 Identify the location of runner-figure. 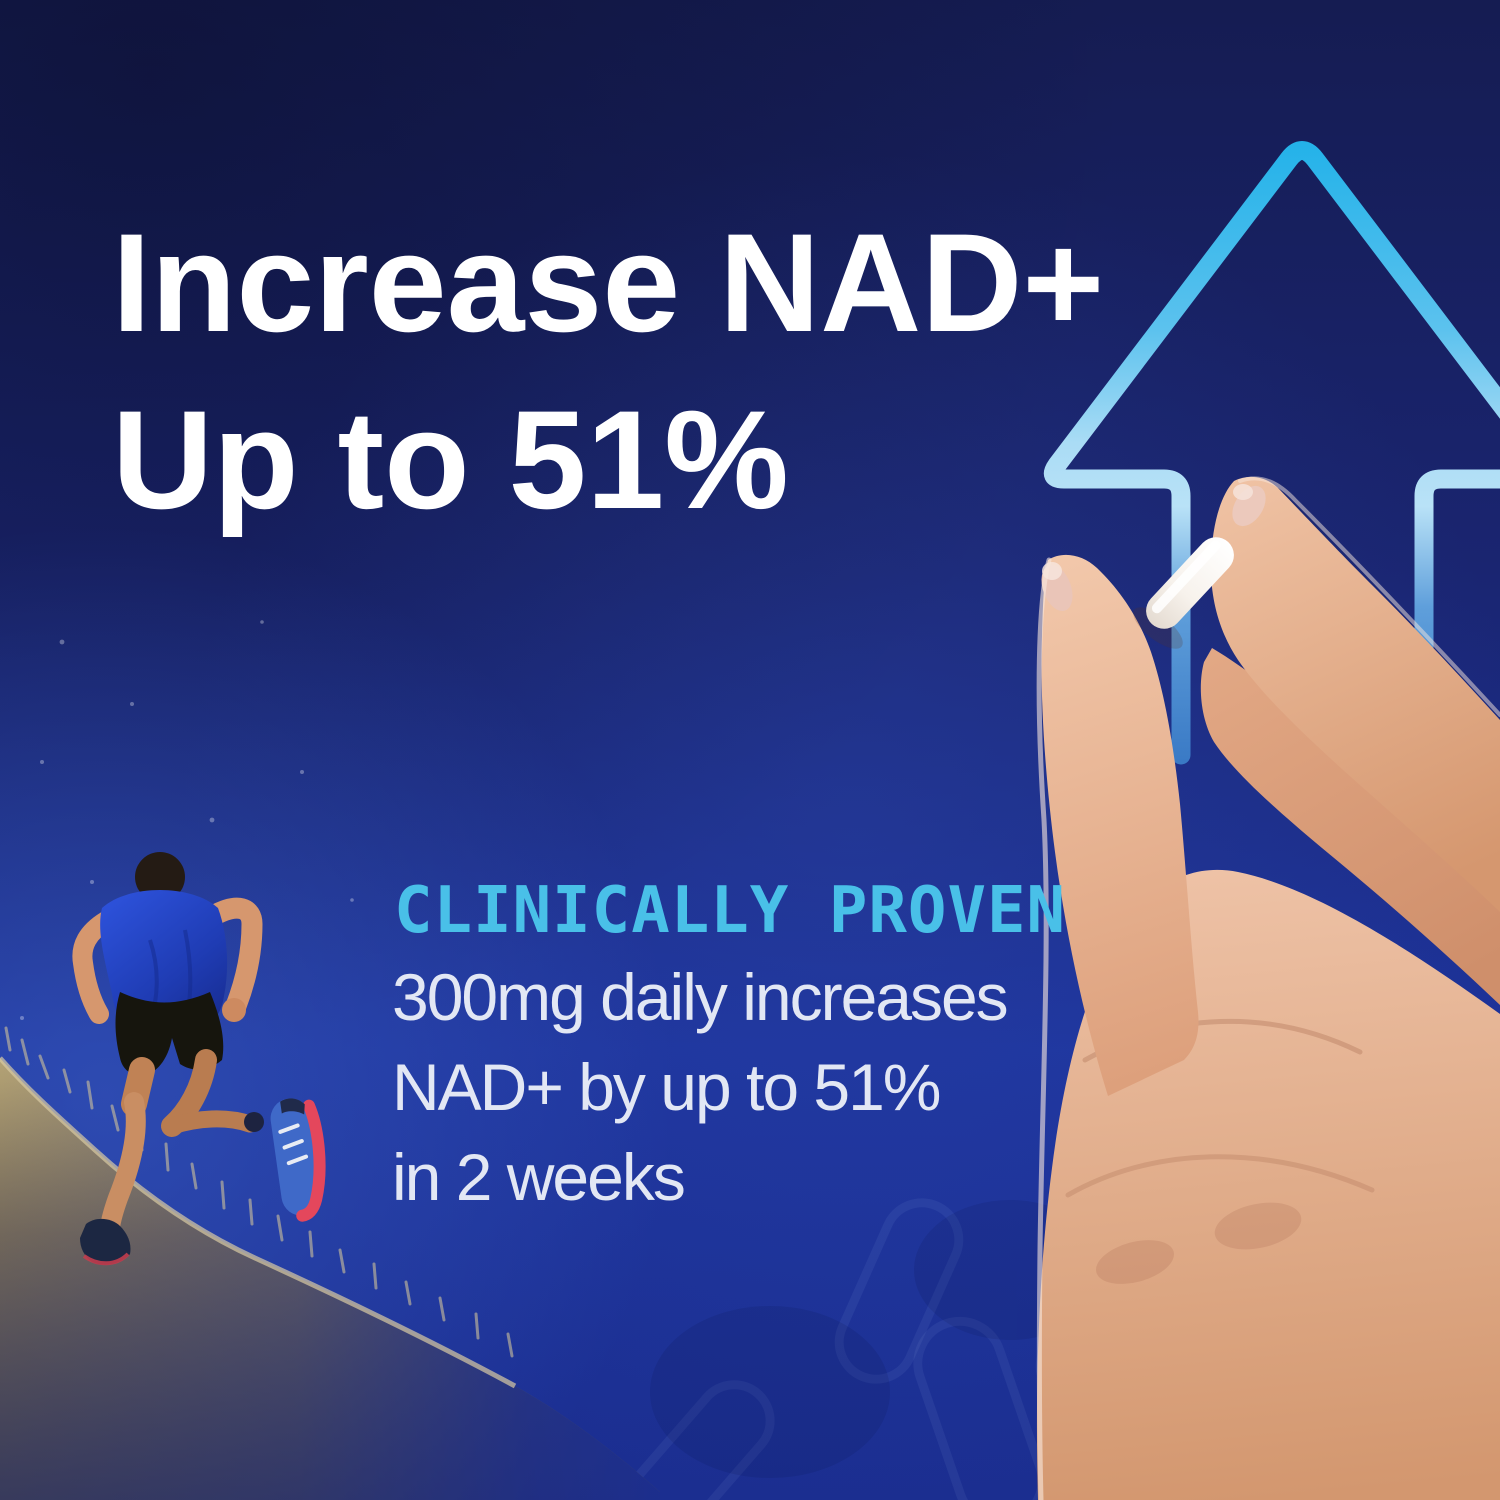
(199, 1059).